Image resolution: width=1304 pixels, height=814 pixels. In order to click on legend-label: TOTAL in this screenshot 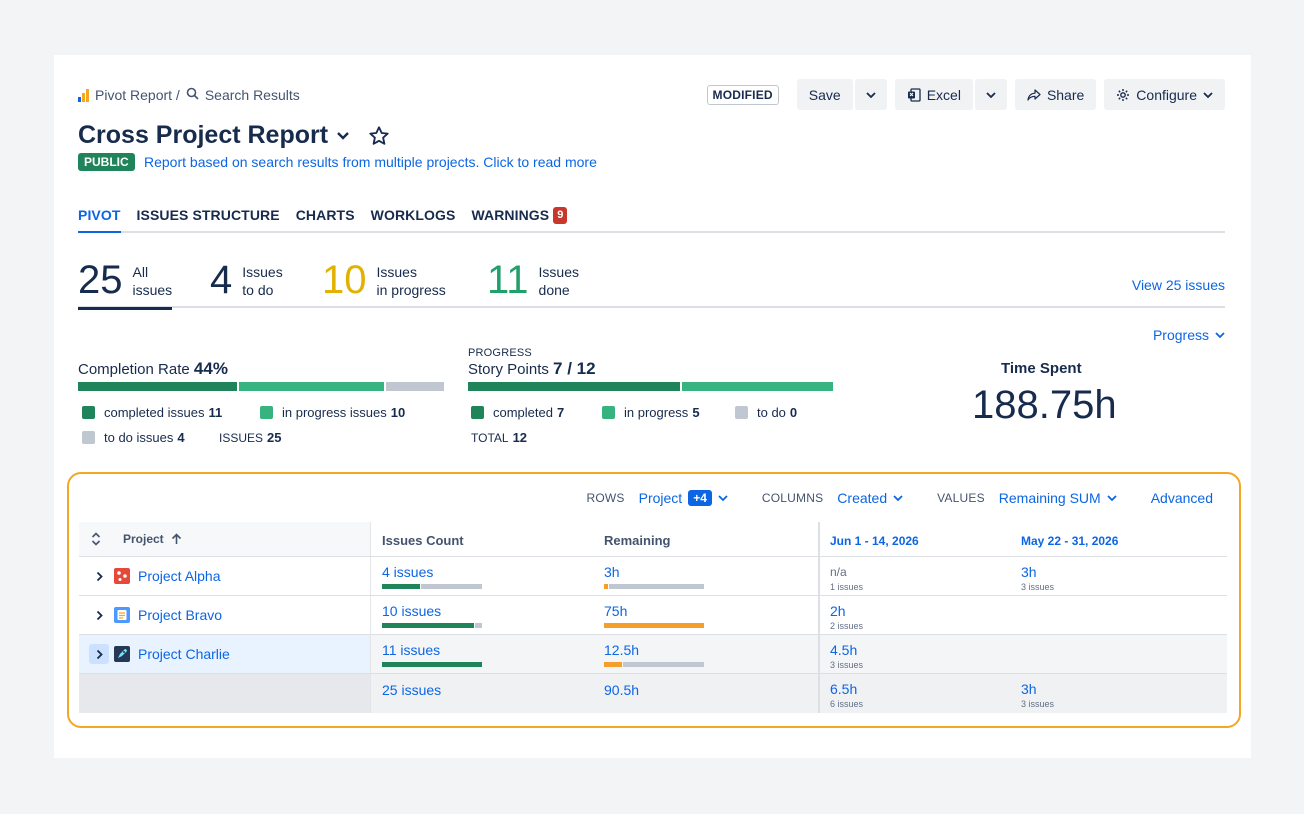, I will do `click(490, 437)`.